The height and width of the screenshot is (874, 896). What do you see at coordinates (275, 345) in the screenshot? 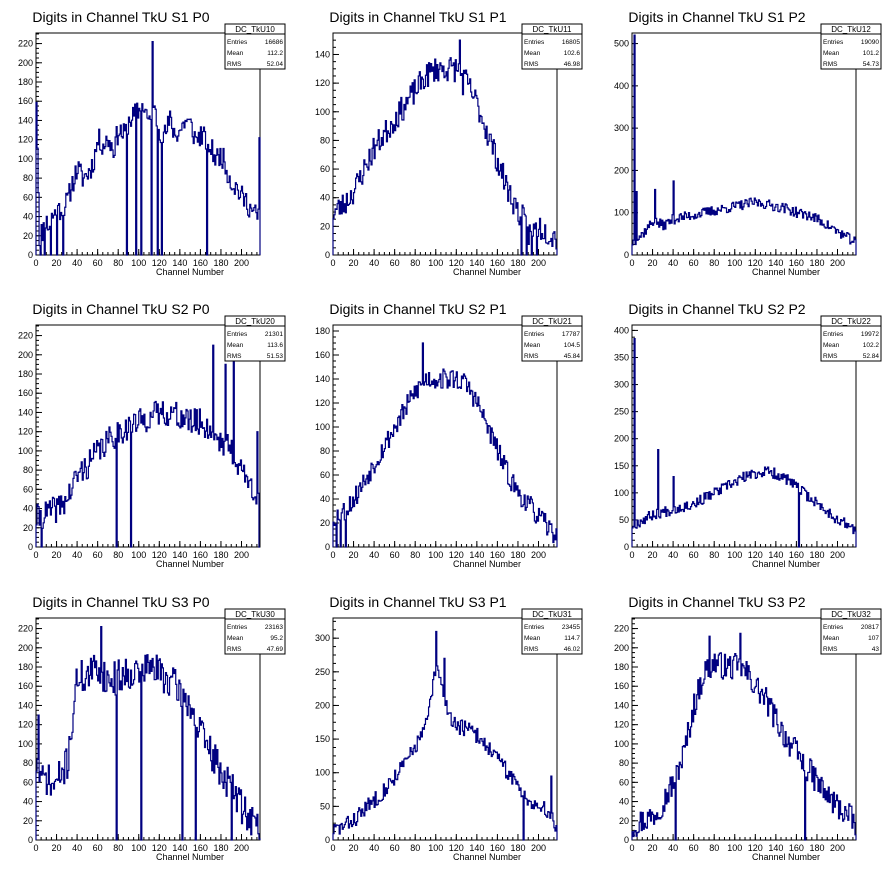
I see `stats-value: 113.6` at bounding box center [275, 345].